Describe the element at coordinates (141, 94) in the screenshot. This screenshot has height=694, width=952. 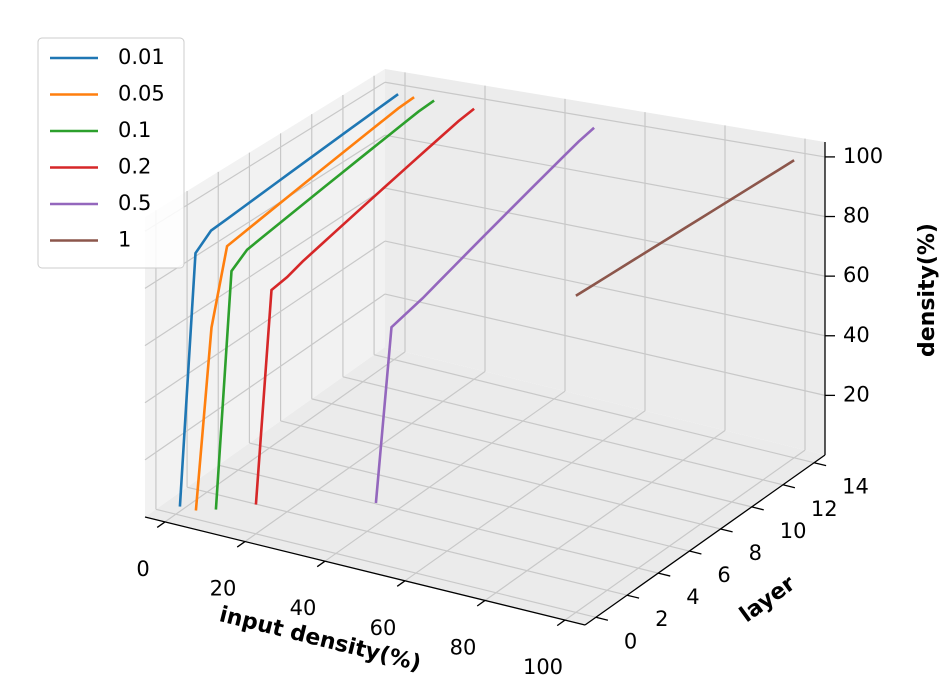
I see `legend-label: 0.05` at that location.